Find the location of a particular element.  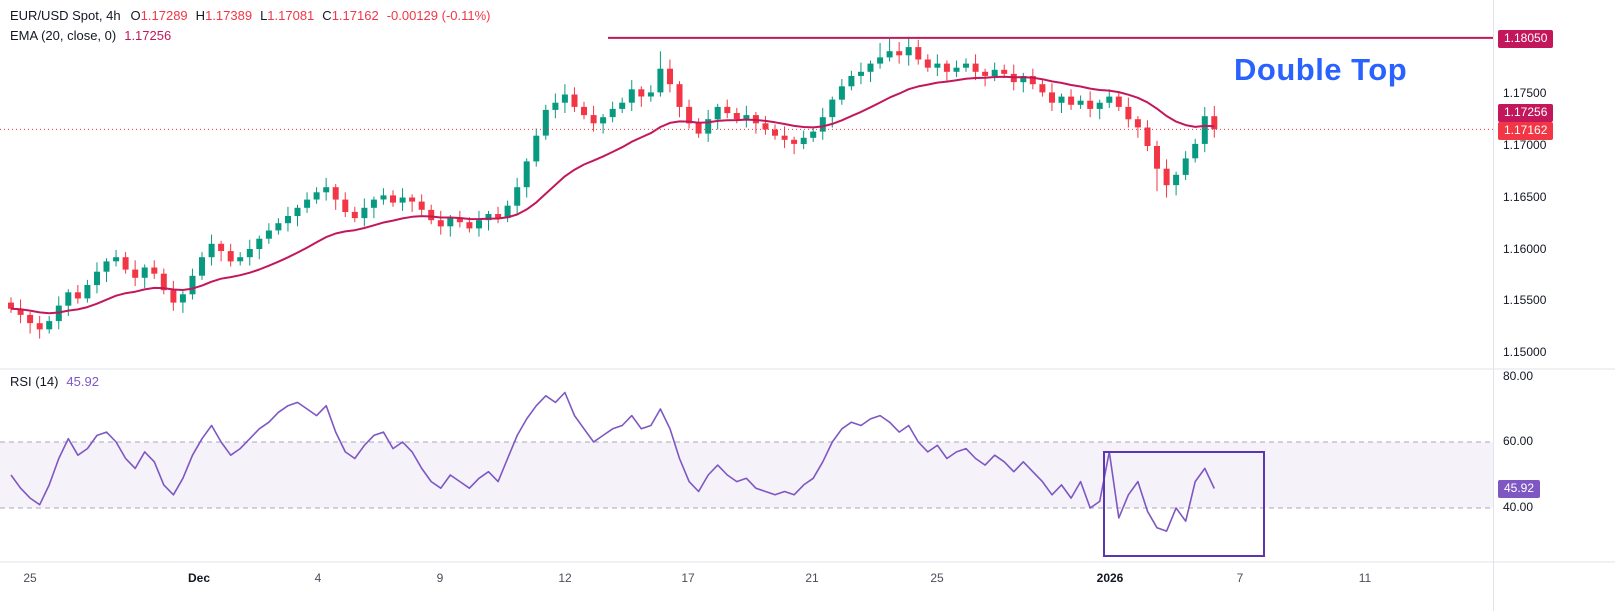

ema-legend-row: EMA (20, close, 0) 1.17256 is located at coordinates (250, 36).